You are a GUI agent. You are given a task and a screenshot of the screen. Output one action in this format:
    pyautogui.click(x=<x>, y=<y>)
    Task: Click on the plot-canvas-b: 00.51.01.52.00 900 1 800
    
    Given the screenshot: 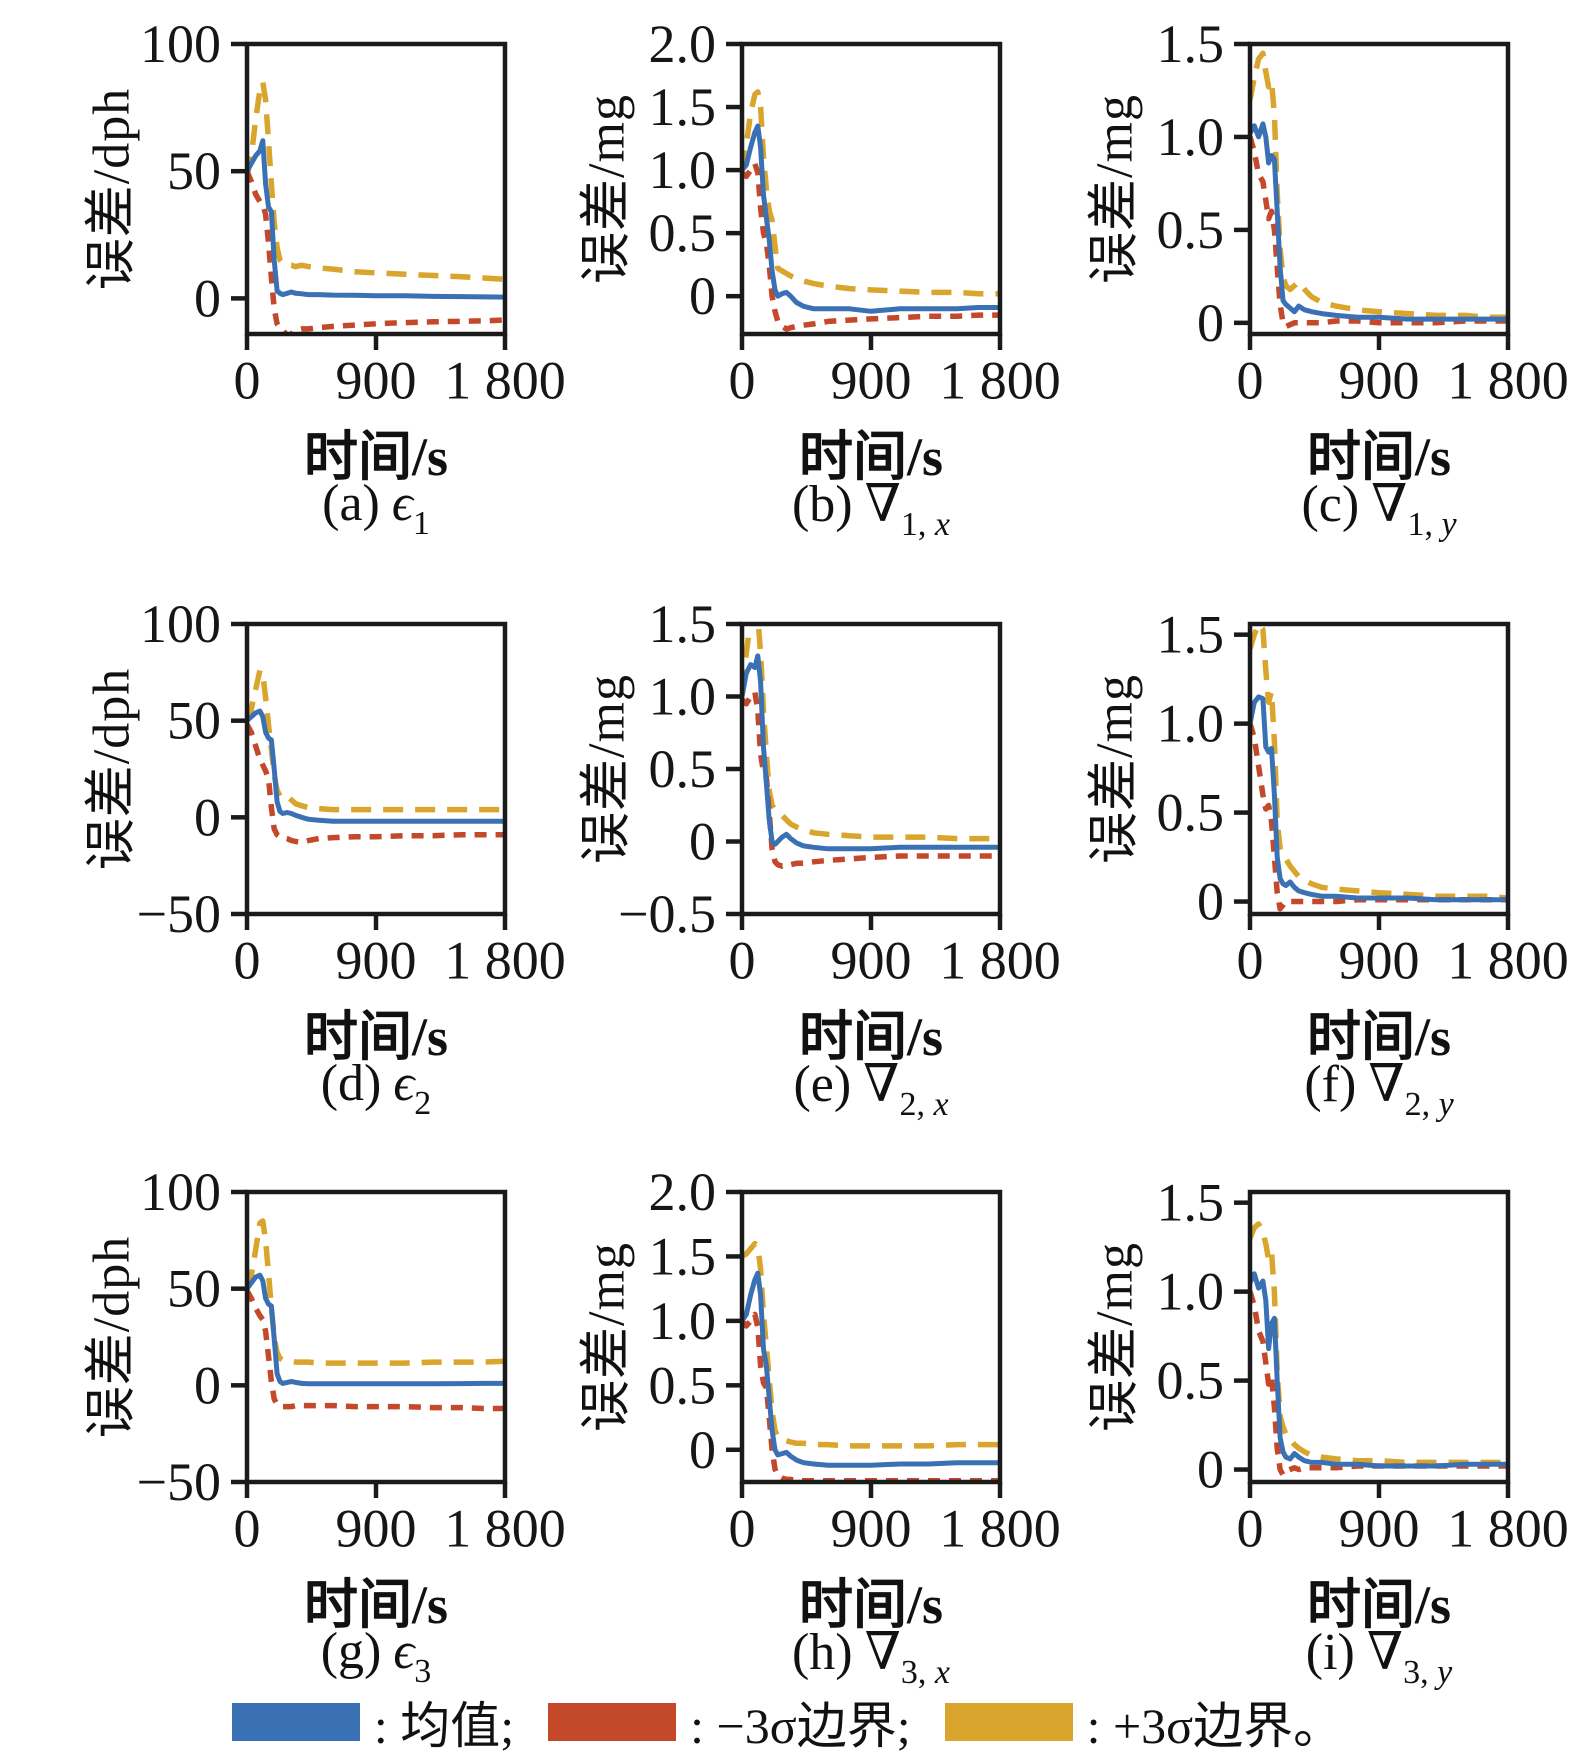 What is the action you would take?
    pyautogui.click(x=855, y=212)
    